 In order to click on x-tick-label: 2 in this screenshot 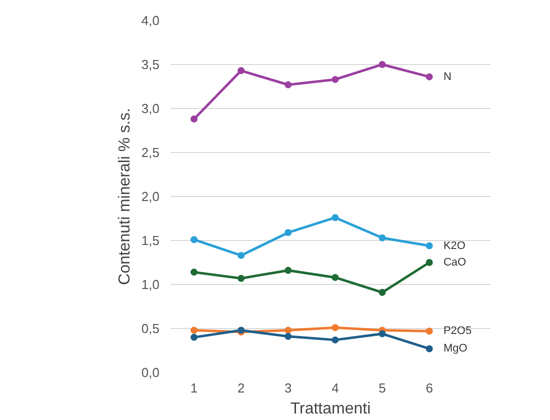, I will do `click(241, 388)`.